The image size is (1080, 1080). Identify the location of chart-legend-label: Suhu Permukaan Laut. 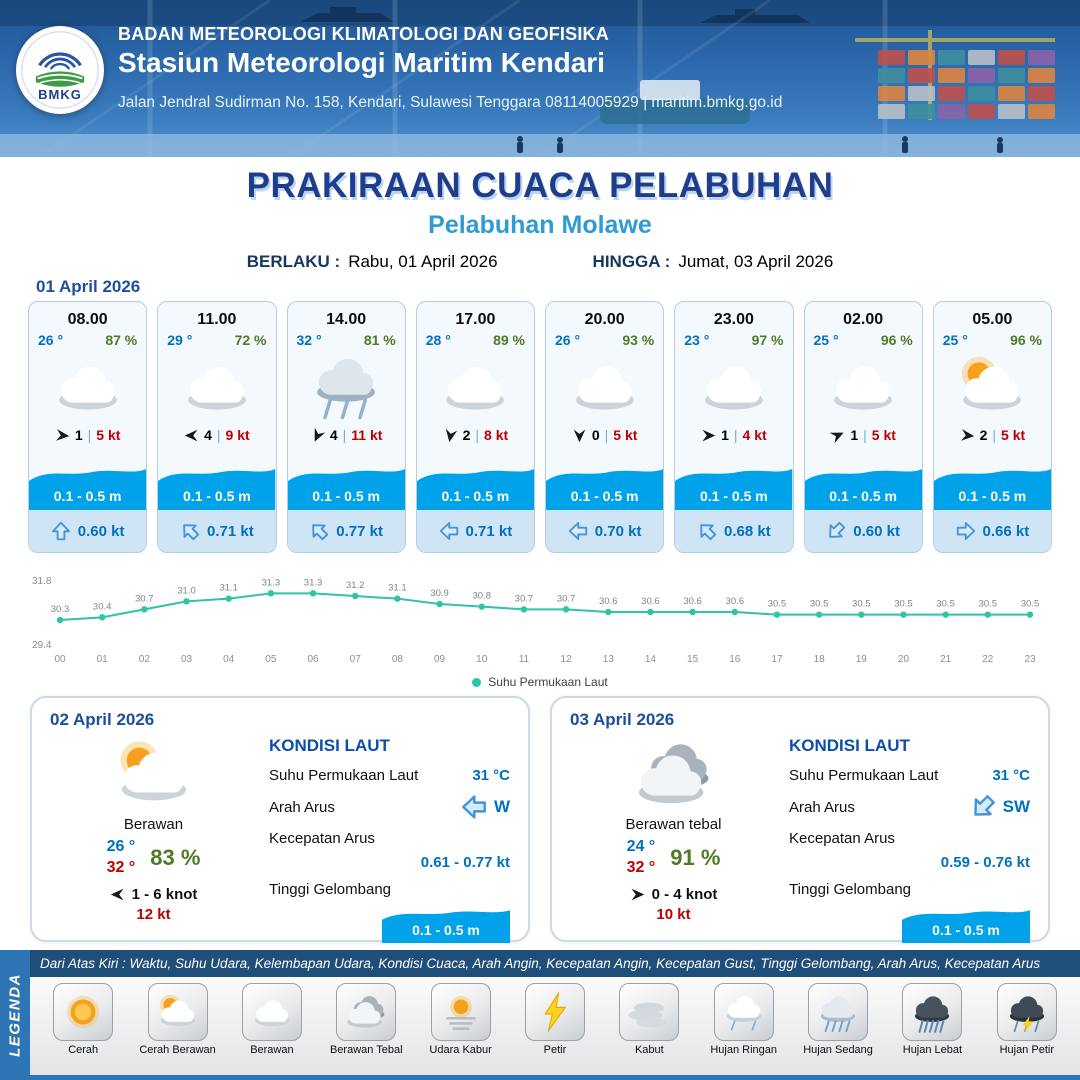
(548, 682).